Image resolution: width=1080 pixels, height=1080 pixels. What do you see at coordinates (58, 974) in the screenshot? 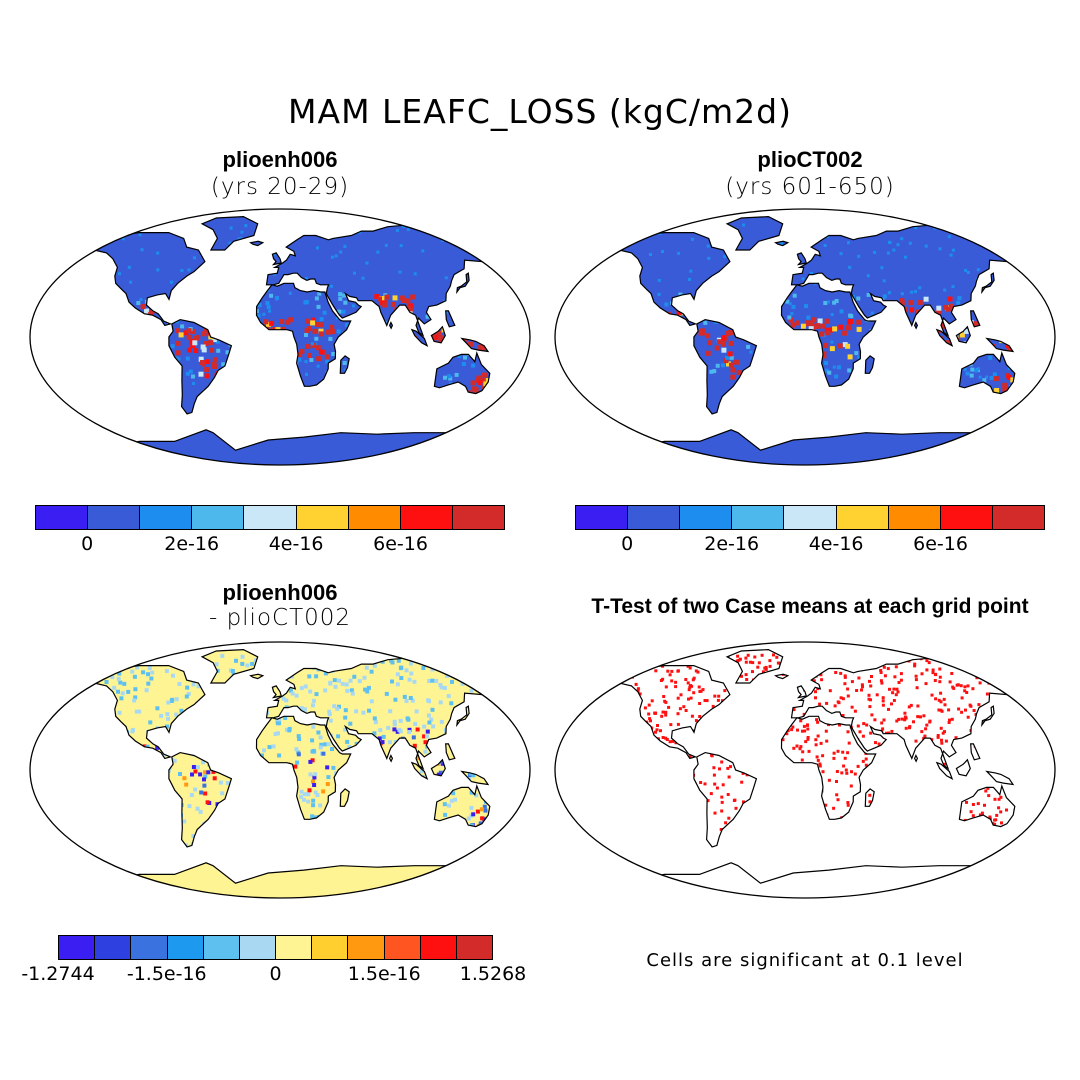
I see `colorbar-tick-label: -1.2744` at bounding box center [58, 974].